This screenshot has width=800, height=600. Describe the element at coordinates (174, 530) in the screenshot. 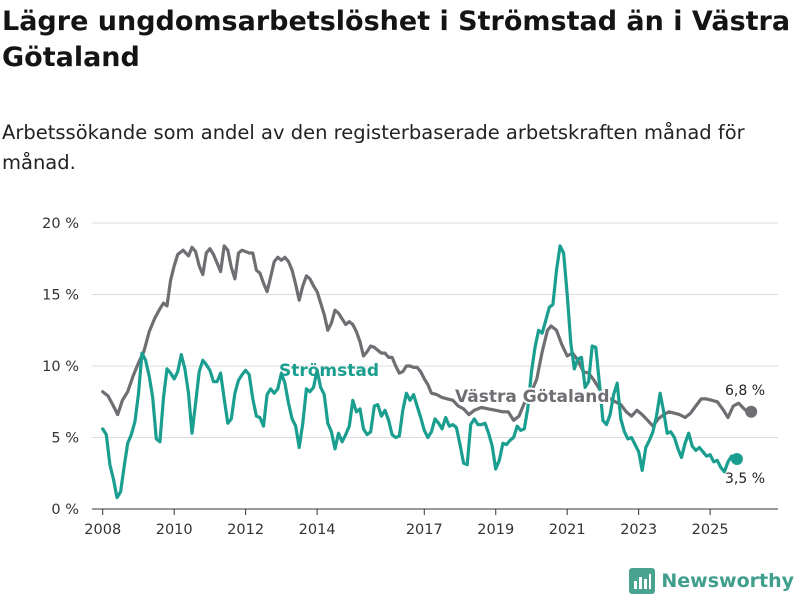

I see `x-tick-label: 2010` at that location.